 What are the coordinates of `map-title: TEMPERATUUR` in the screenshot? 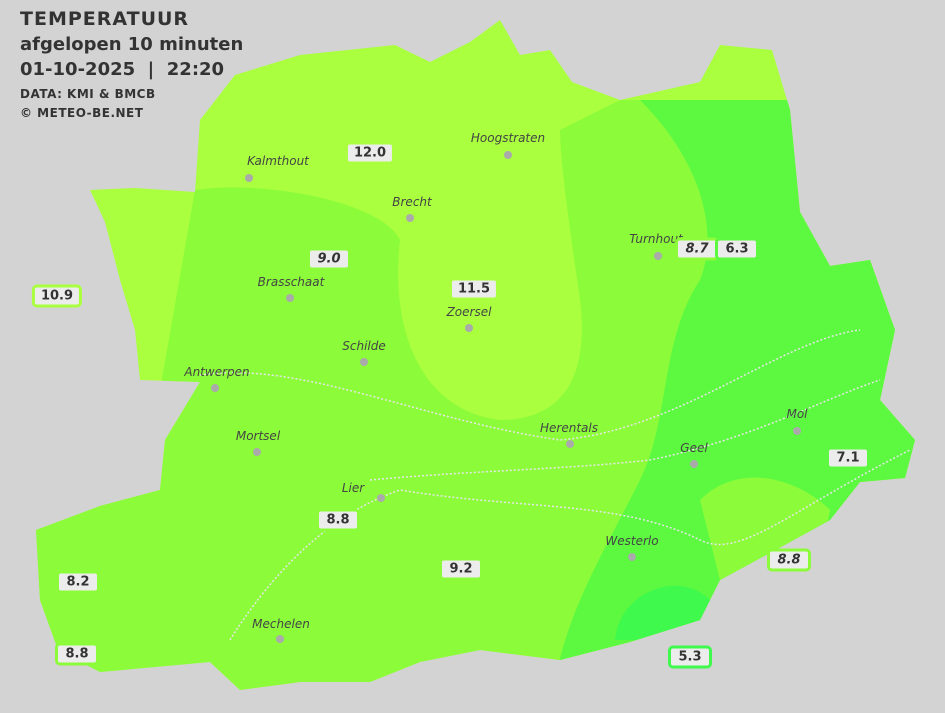 It's located at (105, 19).